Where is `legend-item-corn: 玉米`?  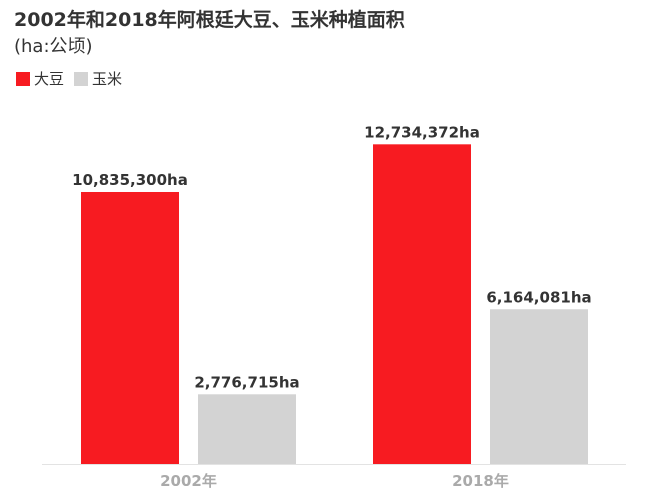 legend-item-corn: 玉米 is located at coordinates (98, 78).